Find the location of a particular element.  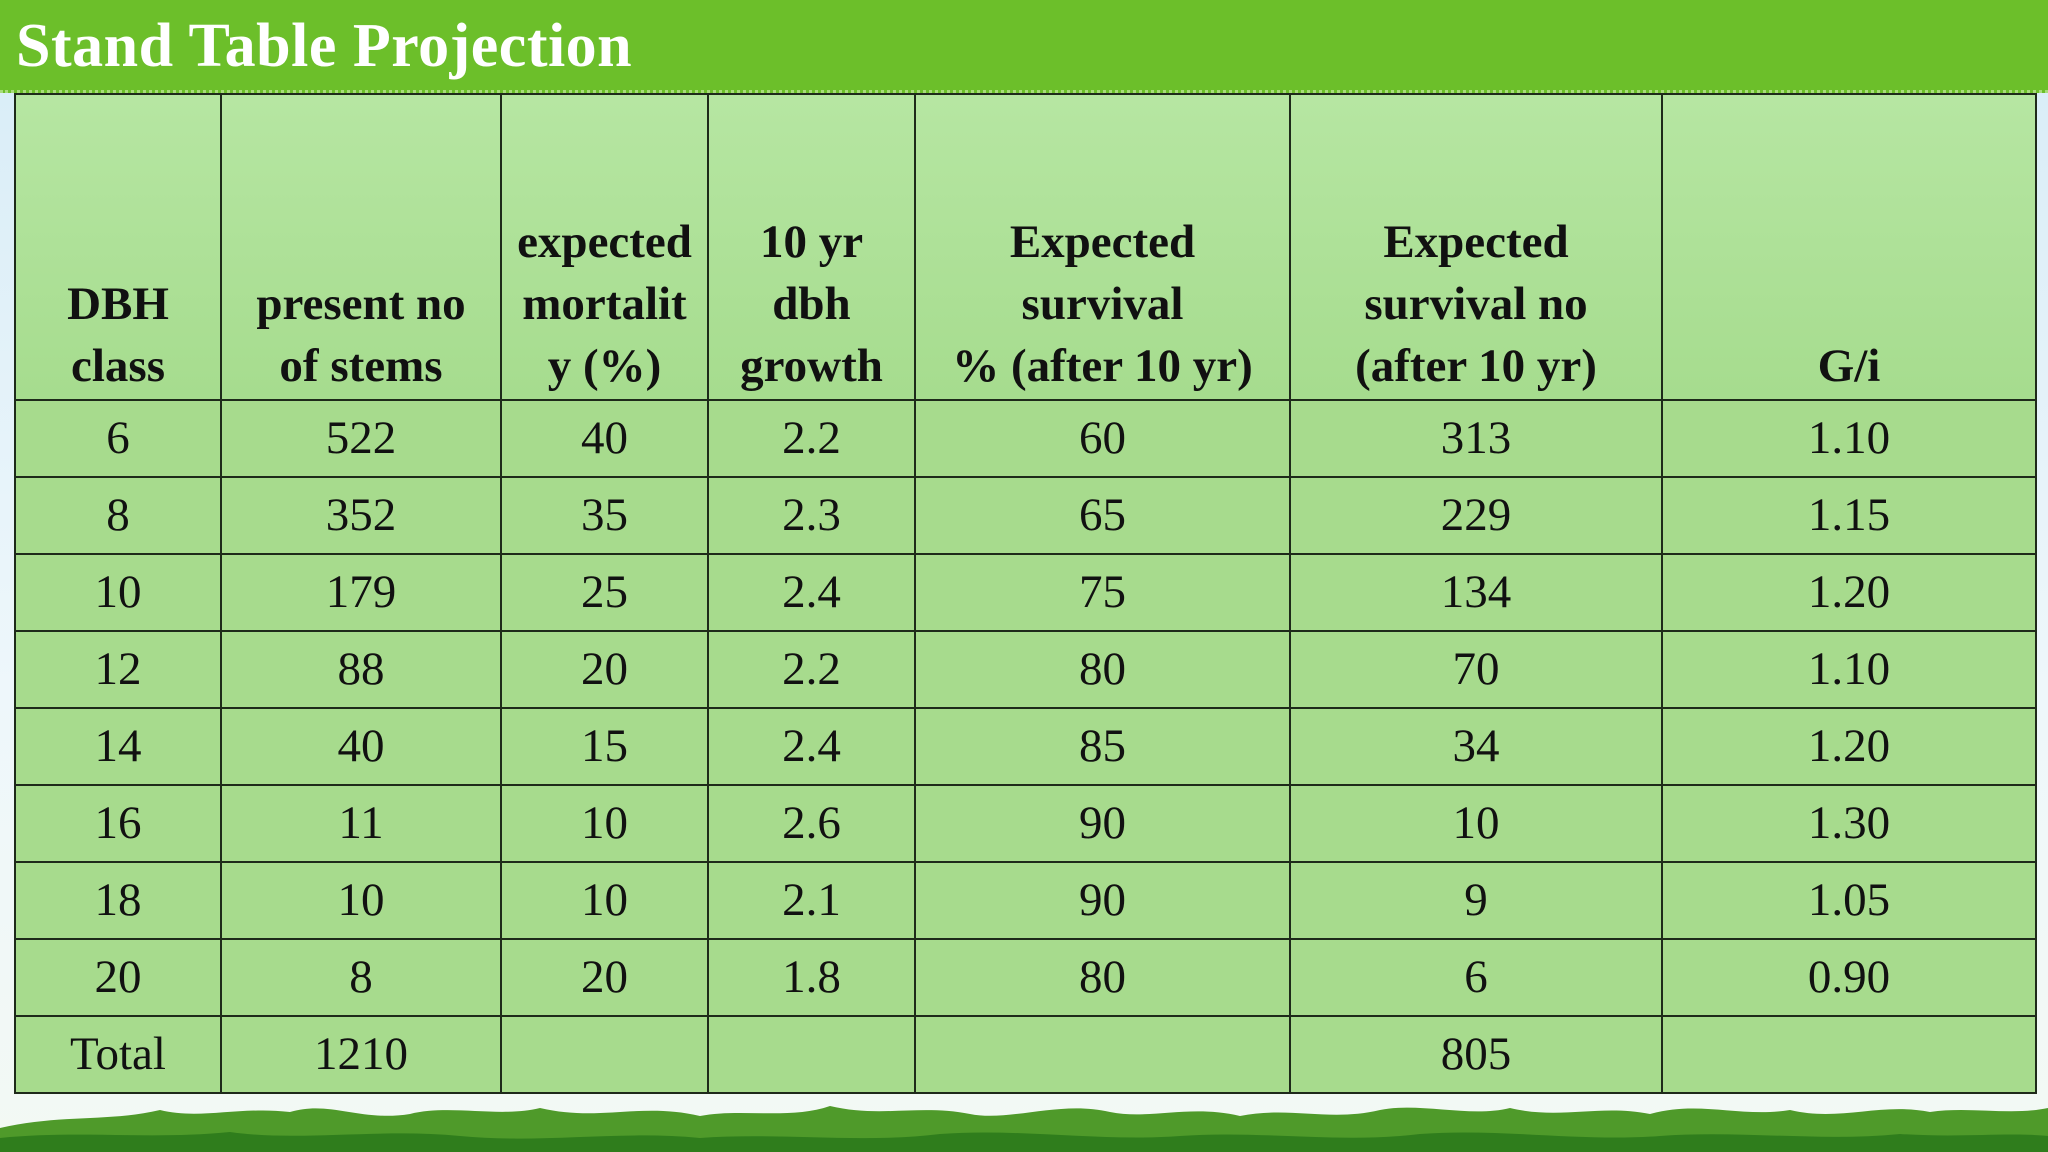

header-dbh-growth: 10 yr dbh growth is located at coordinates (811, 247).